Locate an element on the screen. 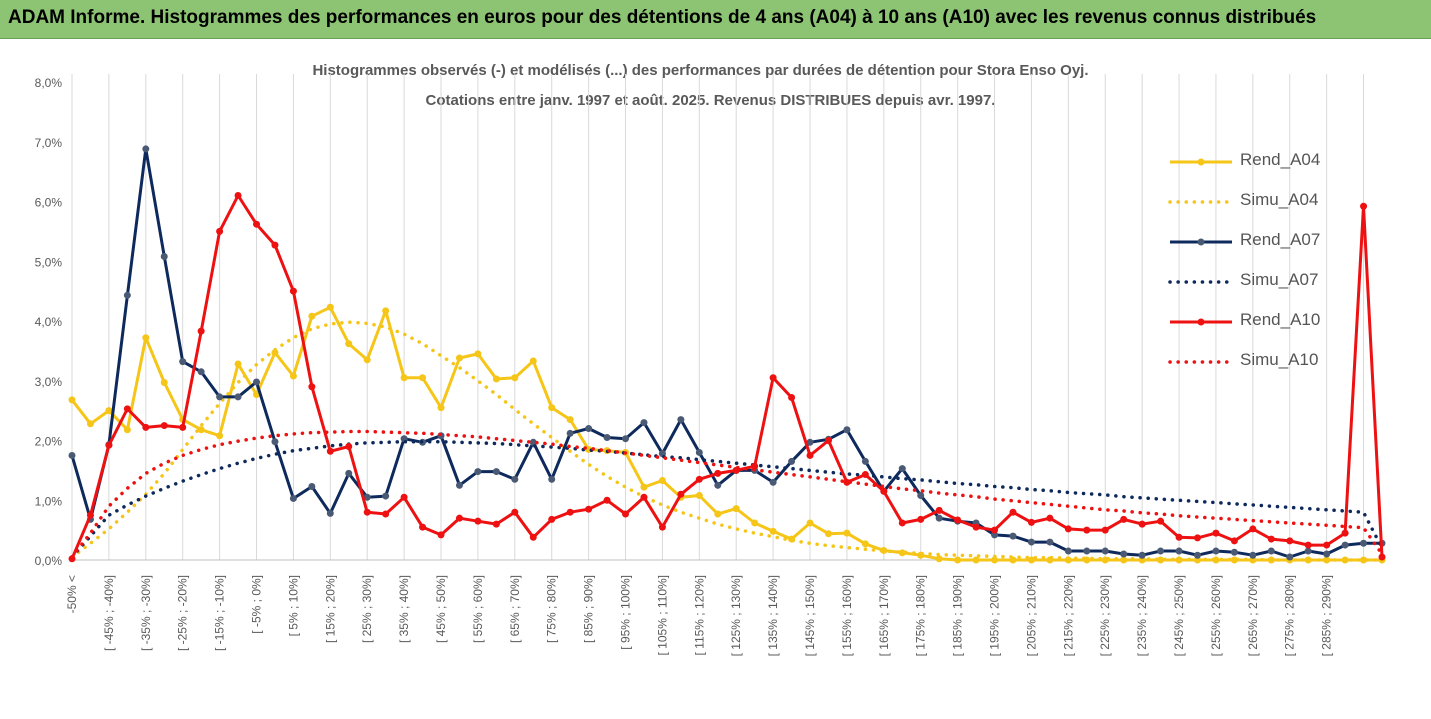 The image size is (1431, 719). x-tick-label: [ 135% ; 140%] is located at coordinates (773, 615).